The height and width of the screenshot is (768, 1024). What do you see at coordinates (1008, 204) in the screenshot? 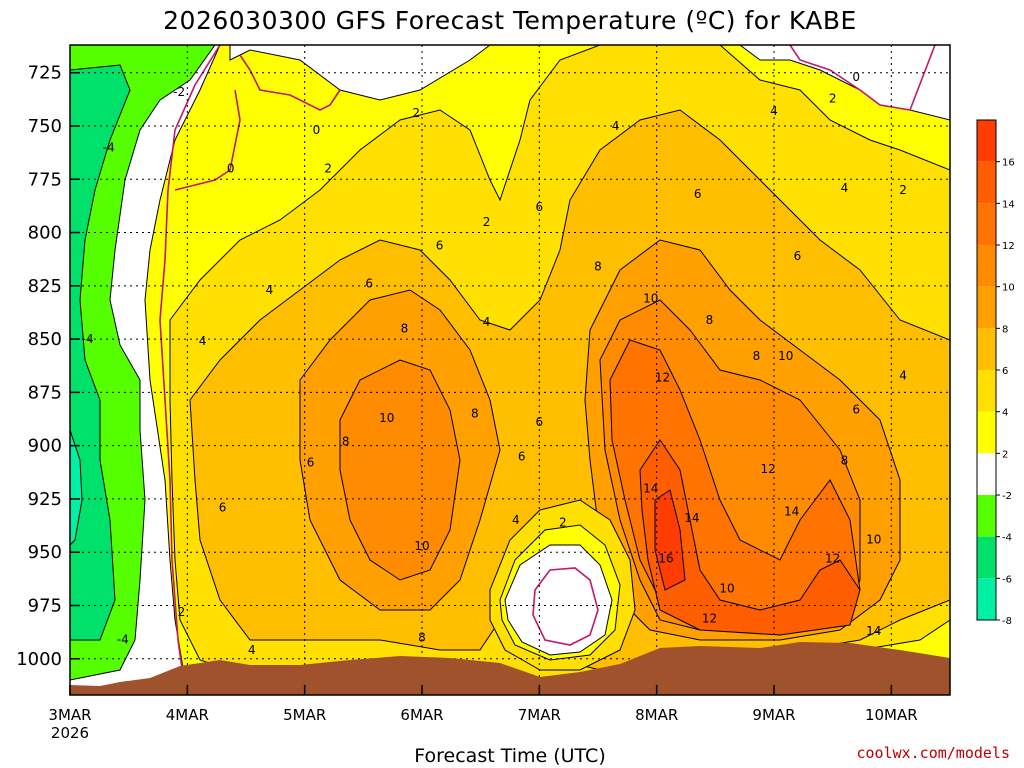
I see `colorbar-label: 14` at bounding box center [1008, 204].